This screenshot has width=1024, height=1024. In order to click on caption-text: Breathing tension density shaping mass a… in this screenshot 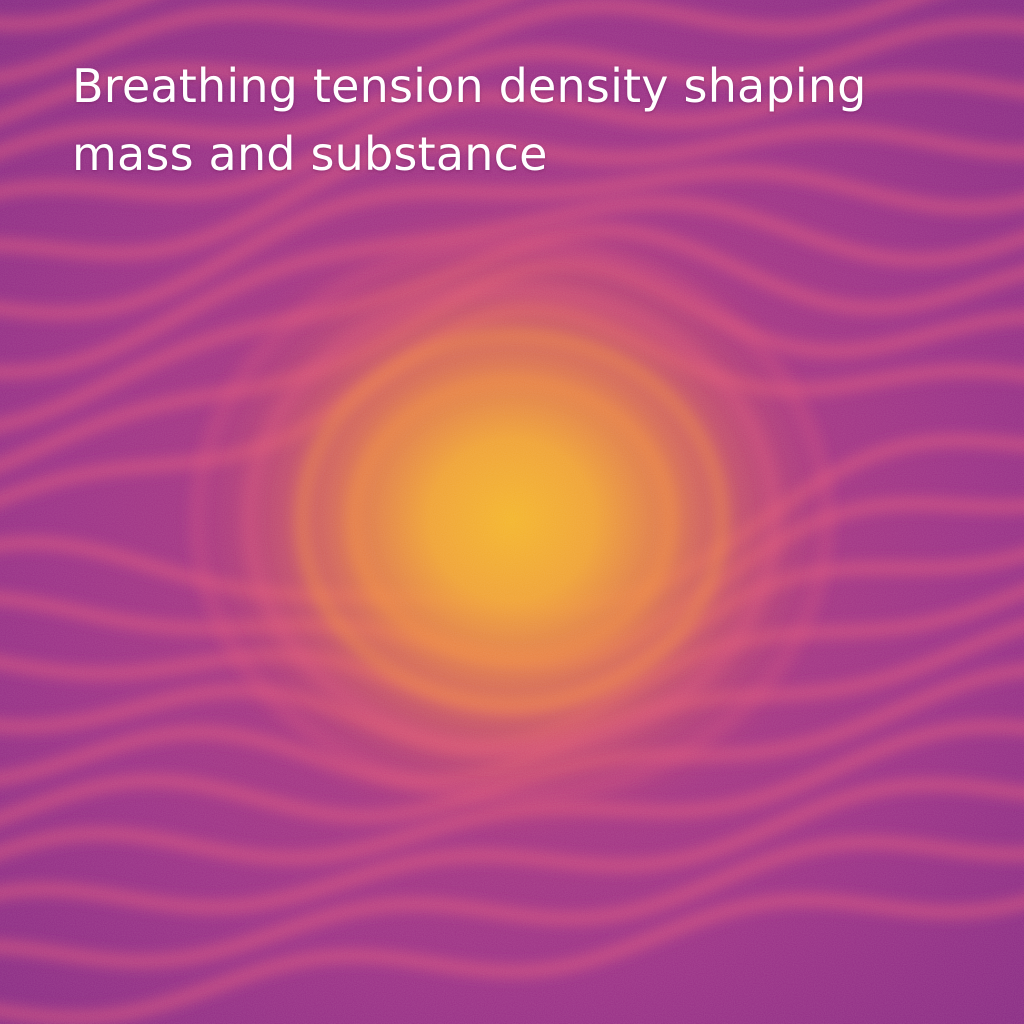, I will do `click(502, 120)`.